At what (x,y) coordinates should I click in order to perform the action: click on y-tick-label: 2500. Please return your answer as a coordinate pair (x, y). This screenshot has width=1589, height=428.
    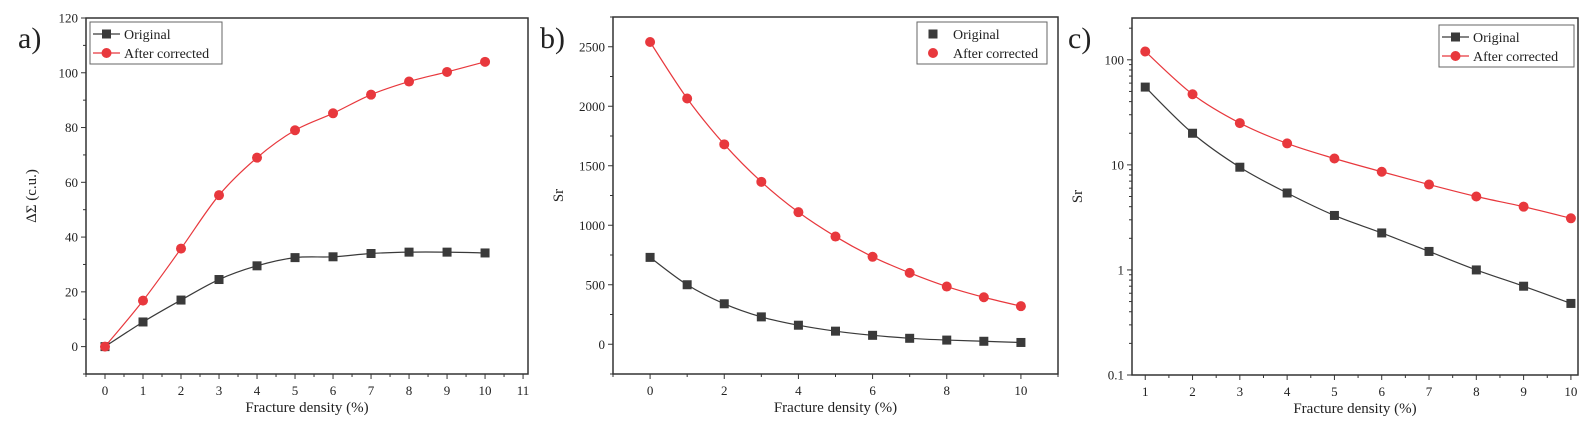
    Looking at the image, I should click on (592, 46).